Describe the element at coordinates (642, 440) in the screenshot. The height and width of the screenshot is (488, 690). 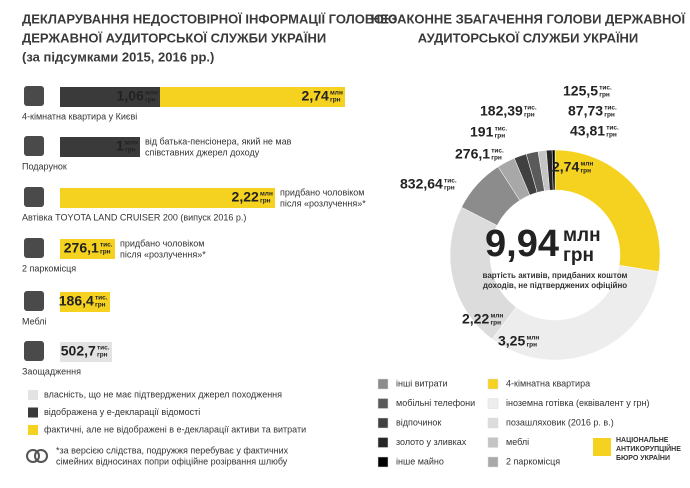
I see `logo-text: НАЦІОНАЛЬНЕ` at that location.